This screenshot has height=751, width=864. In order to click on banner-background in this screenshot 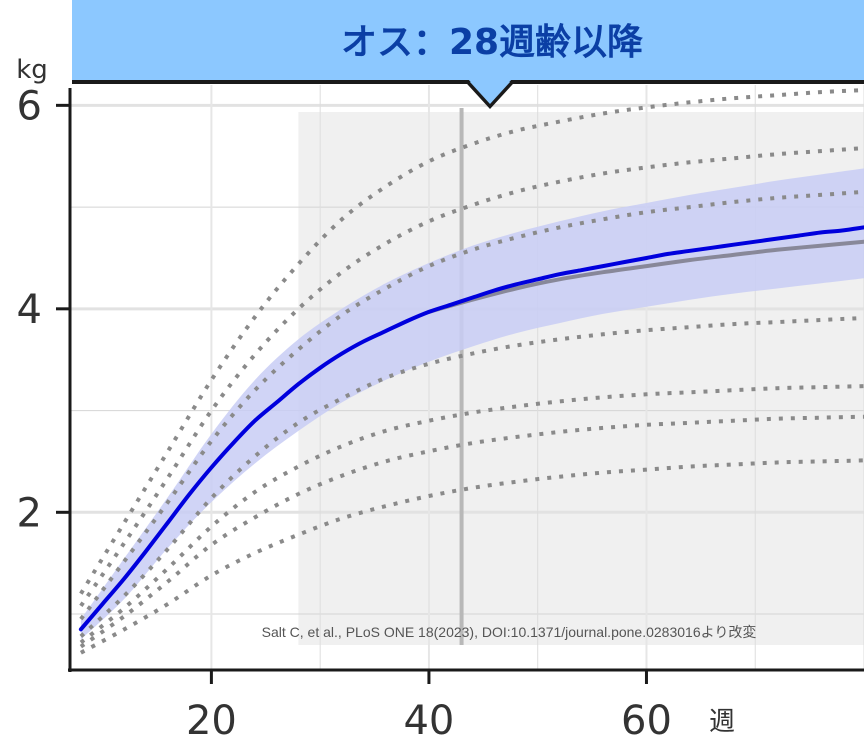, I will do `click(468, 41)`.